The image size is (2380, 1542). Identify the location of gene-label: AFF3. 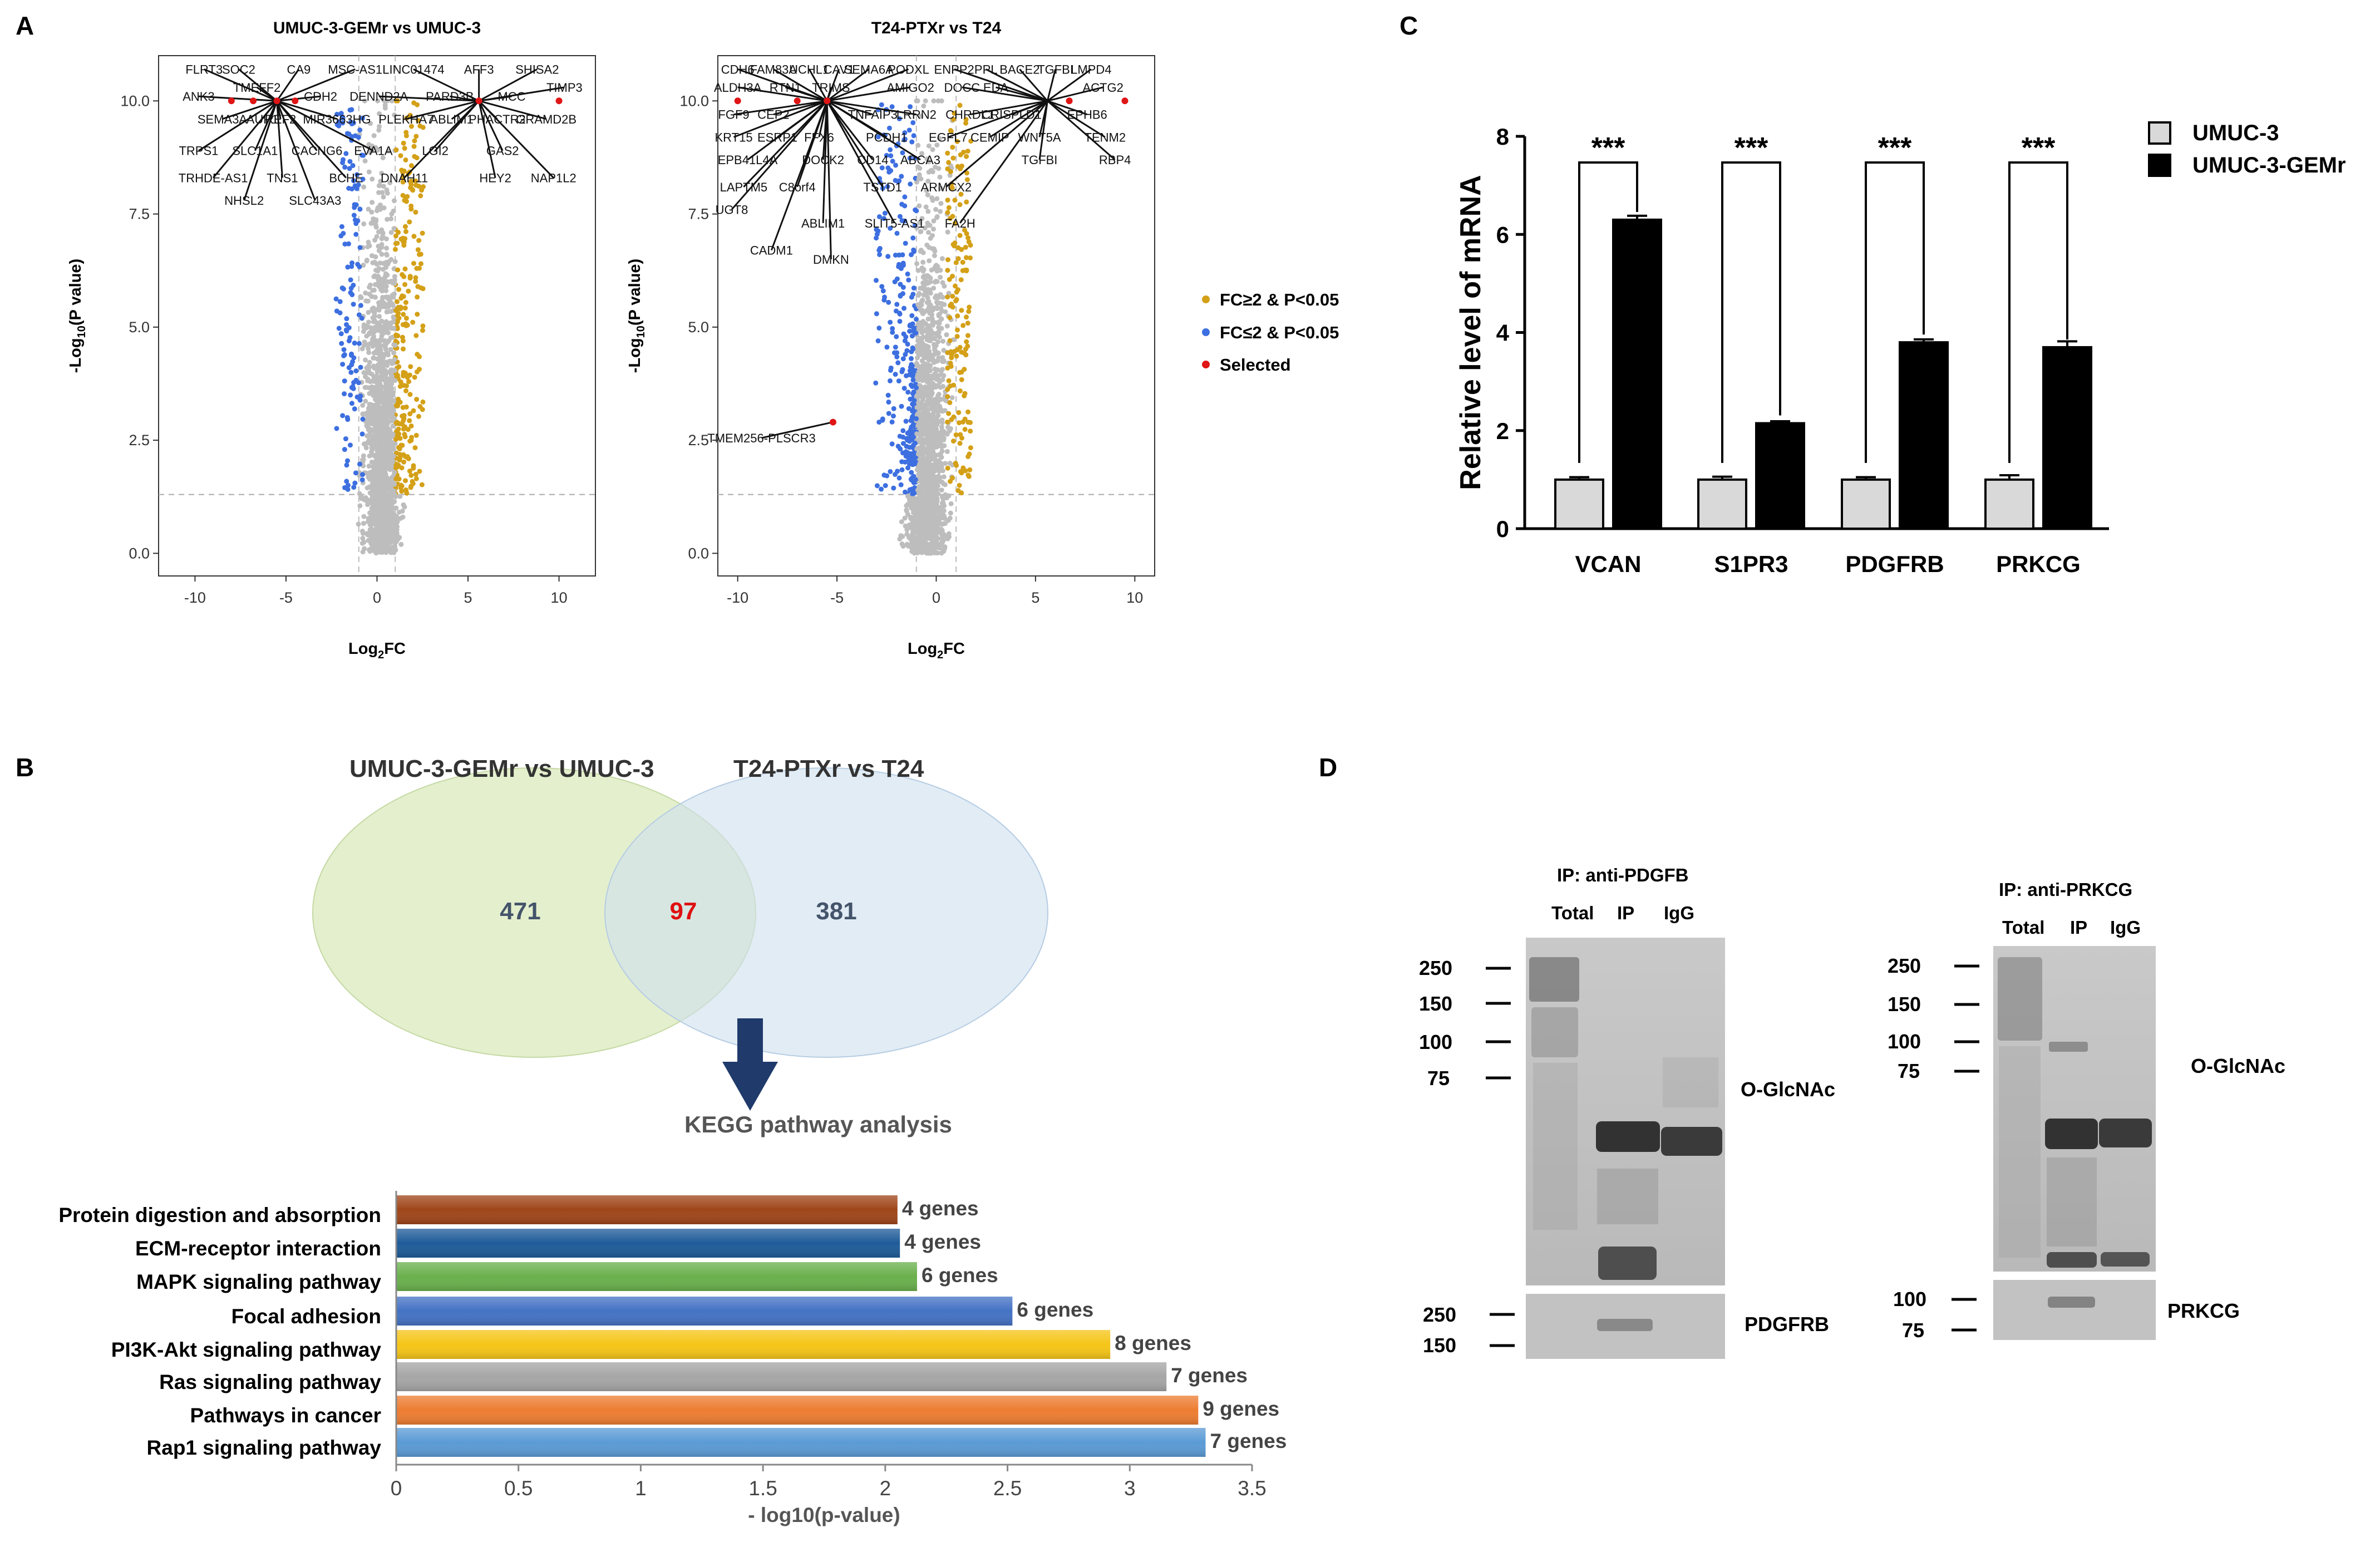
(479, 69).